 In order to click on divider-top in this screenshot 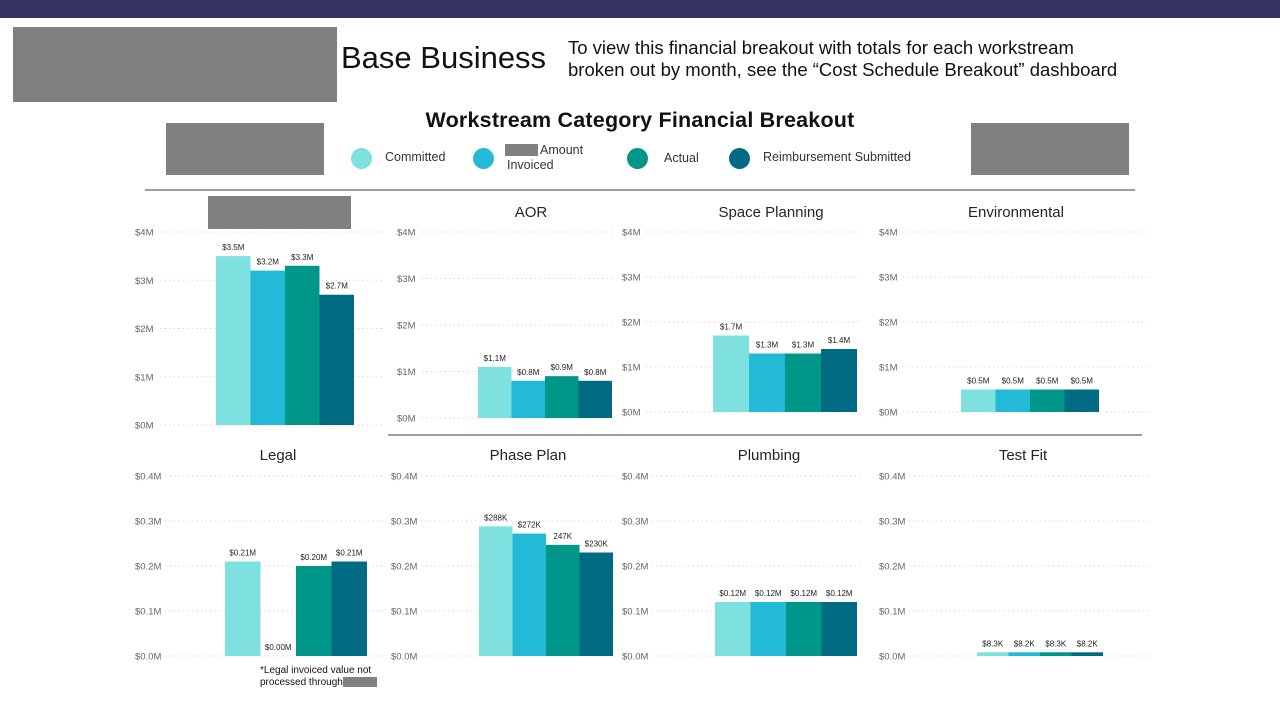, I will do `click(640, 190)`.